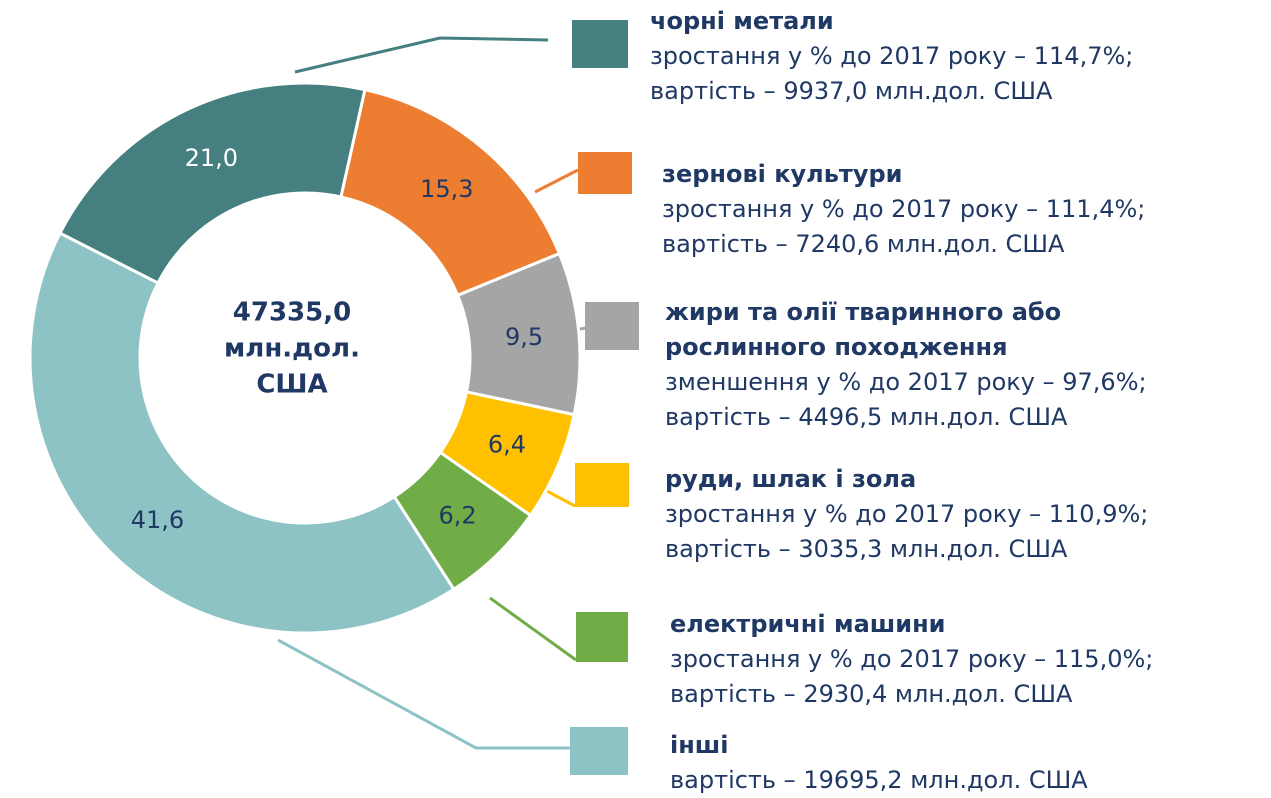 The width and height of the screenshot is (1271, 798). Describe the element at coordinates (157, 520) in the screenshot. I see `data-label: 41,6` at that location.